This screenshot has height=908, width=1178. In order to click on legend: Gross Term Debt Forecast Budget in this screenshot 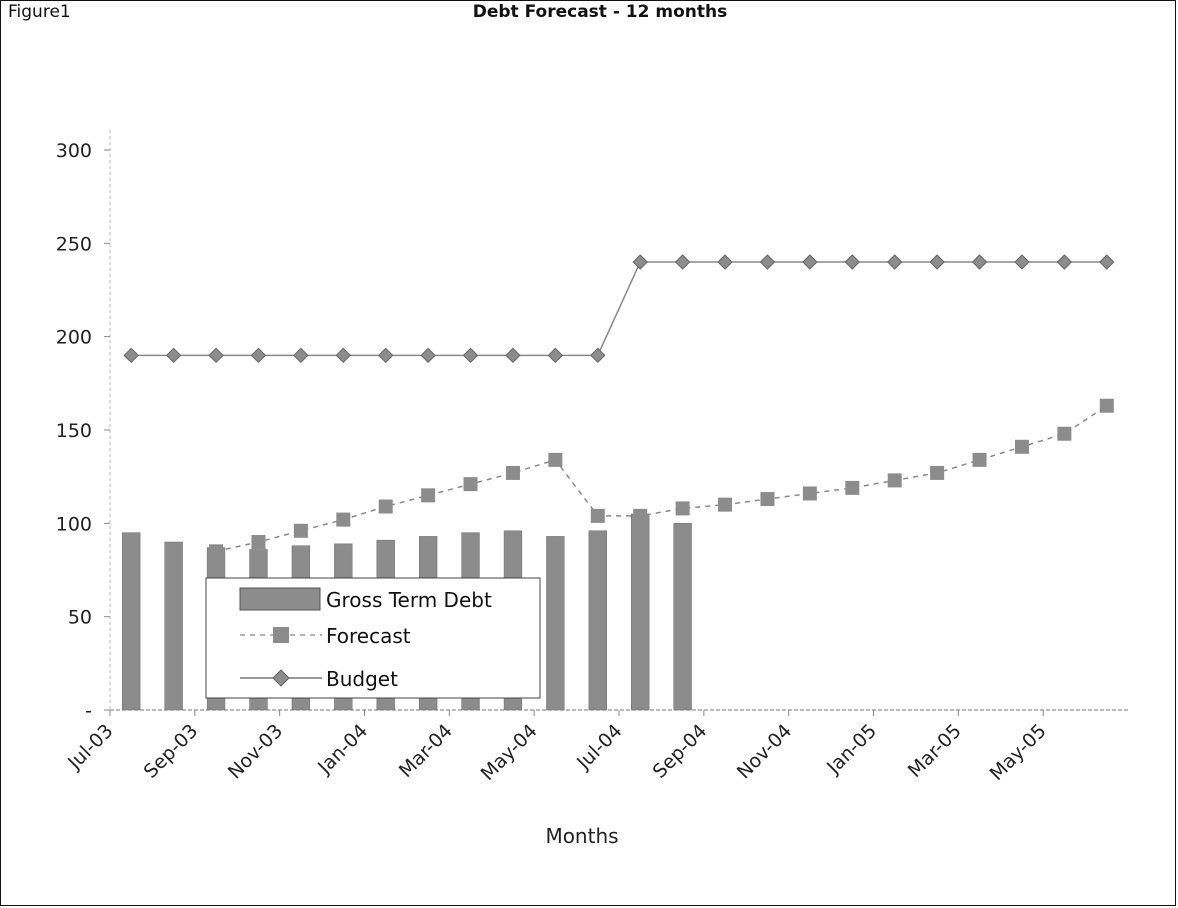, I will do `click(373, 638)`.